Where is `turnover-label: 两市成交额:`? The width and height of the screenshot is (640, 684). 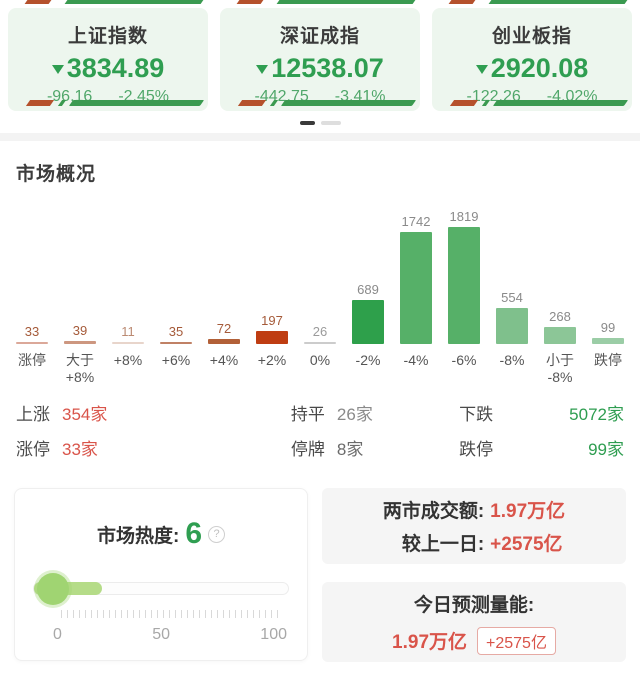
turnover-label: 两市成交额: is located at coordinates (433, 511).